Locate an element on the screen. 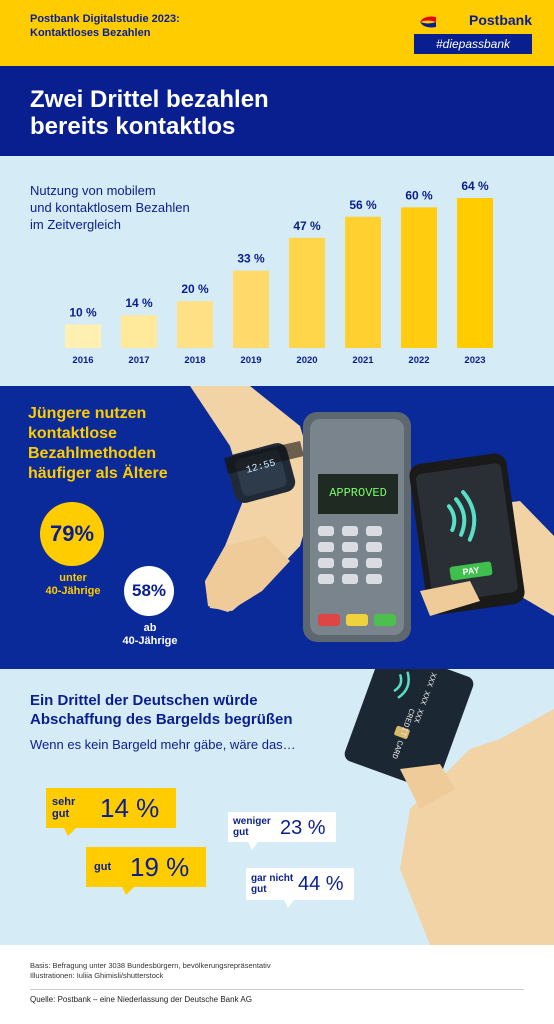  bar-value-label: 10 % is located at coordinates (83, 313).